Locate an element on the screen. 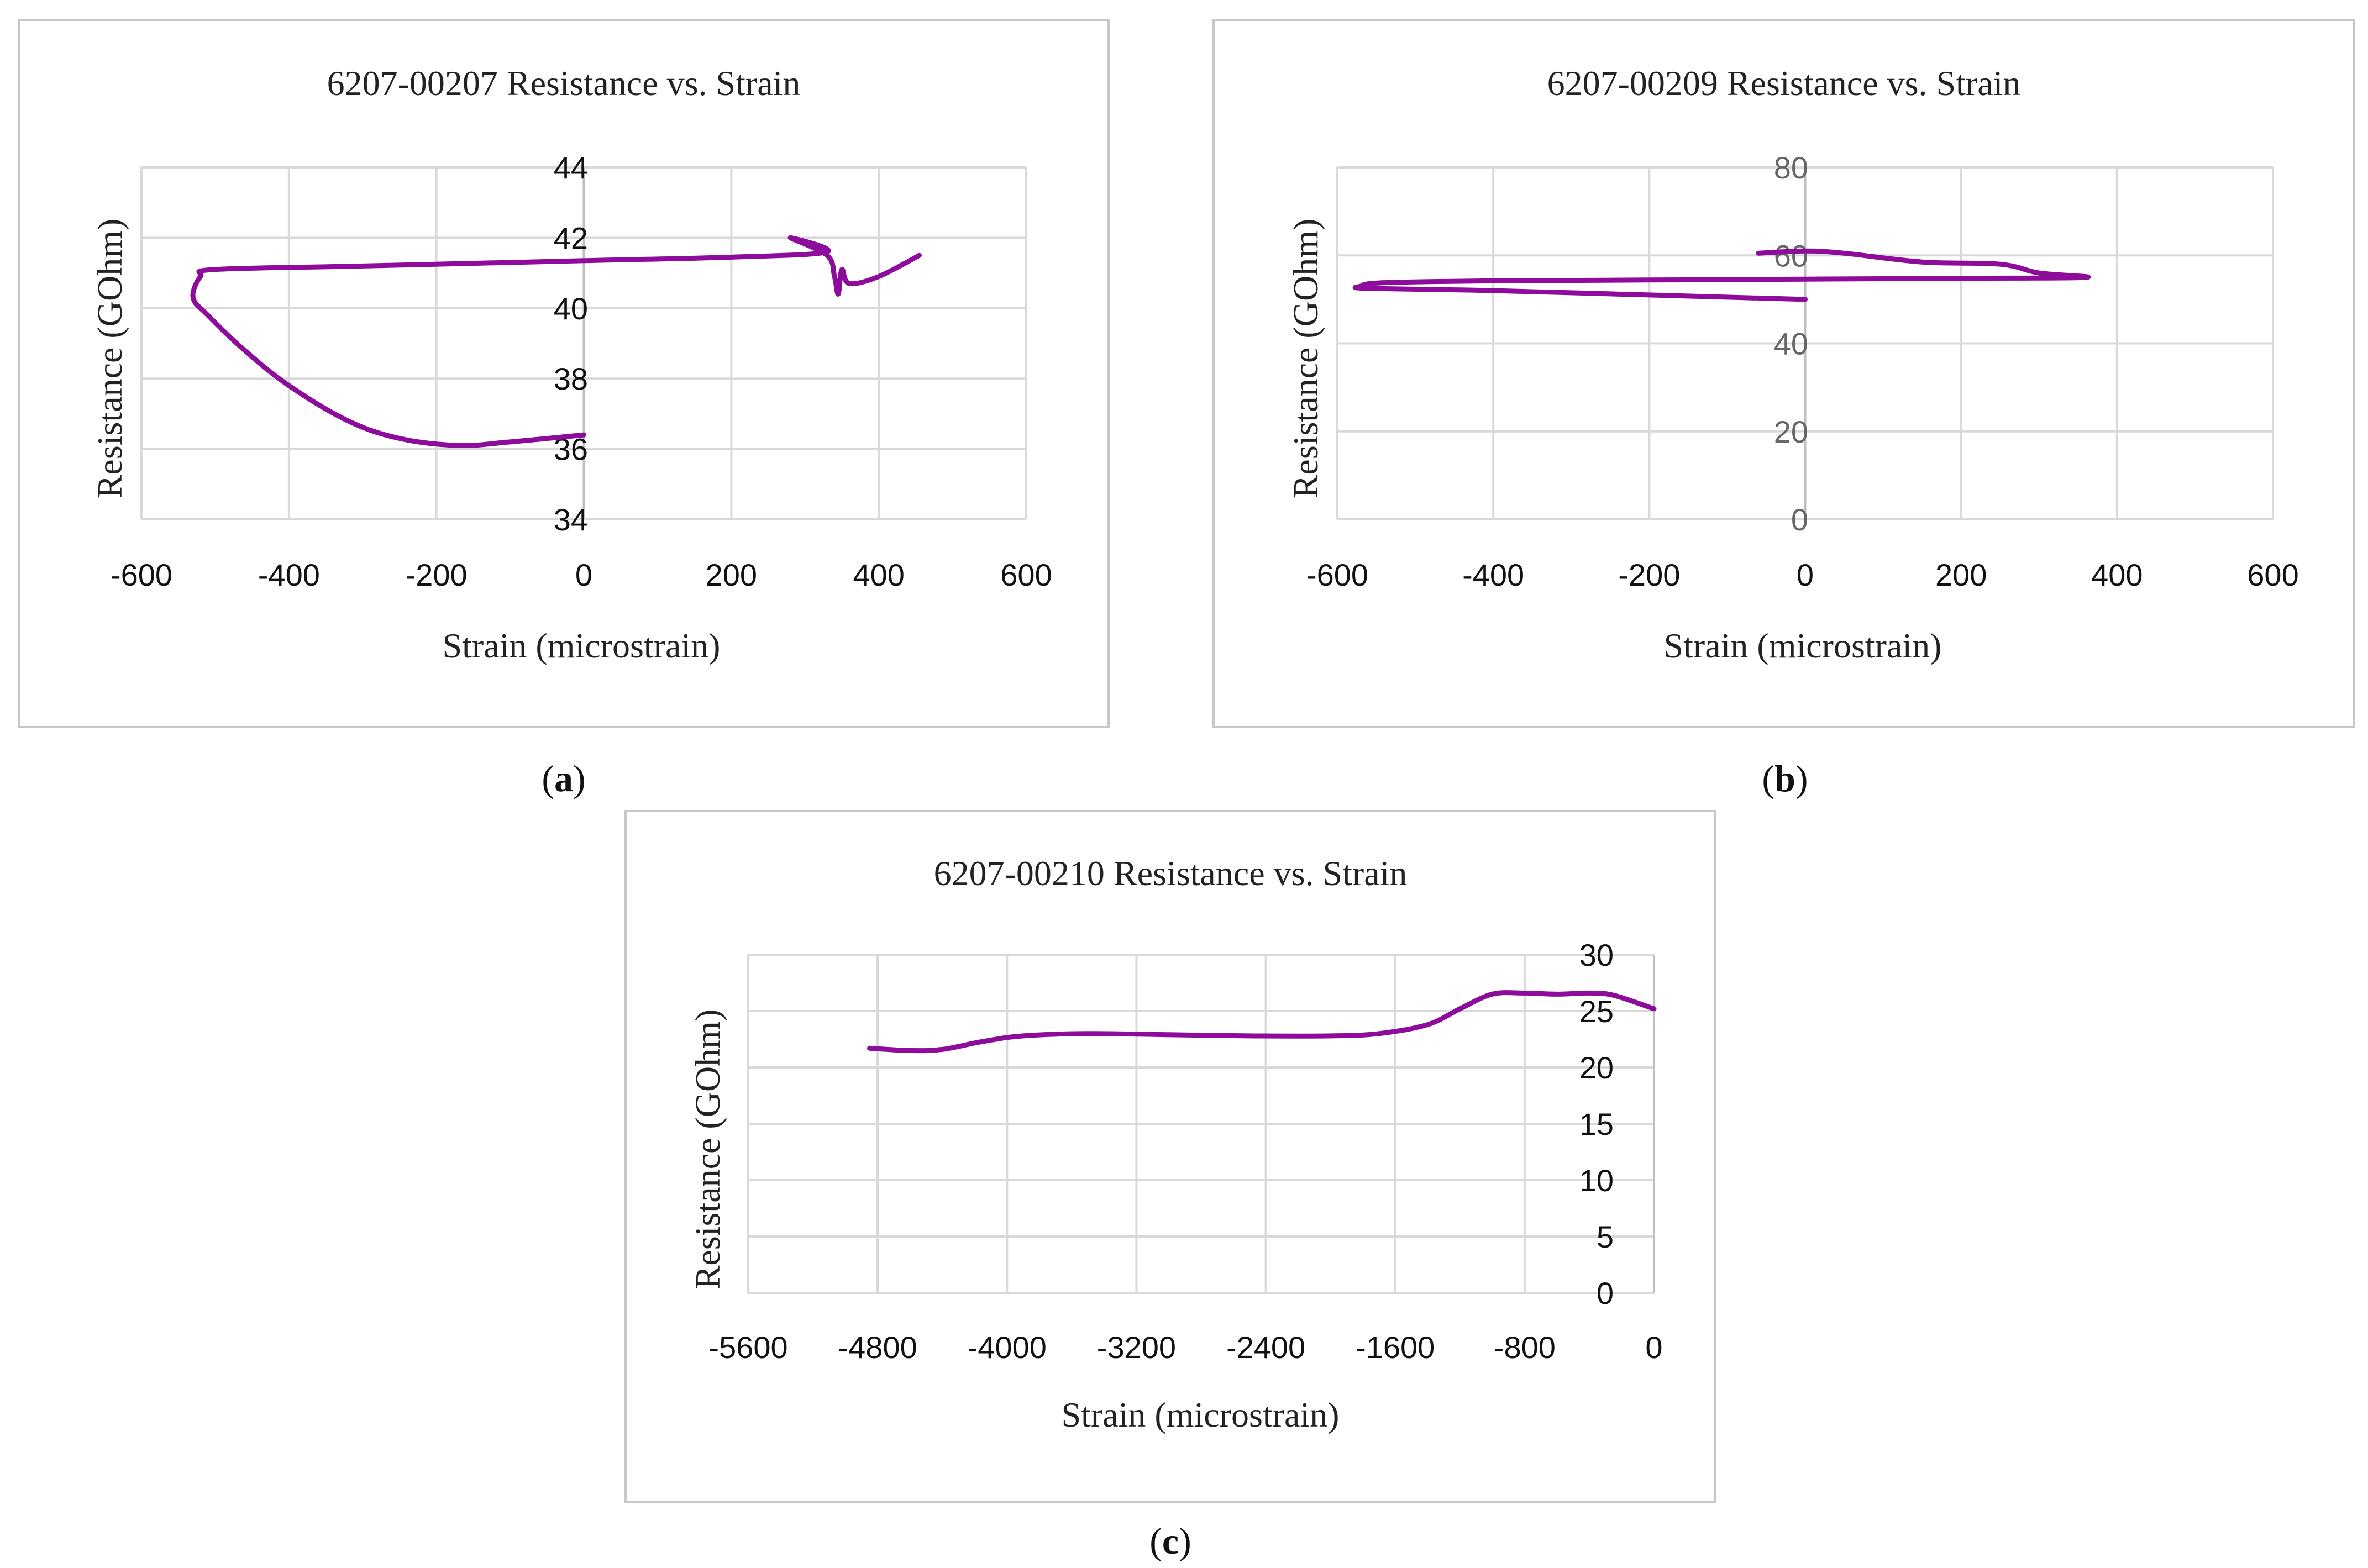  y-tick-label: 42 is located at coordinates (571, 237).